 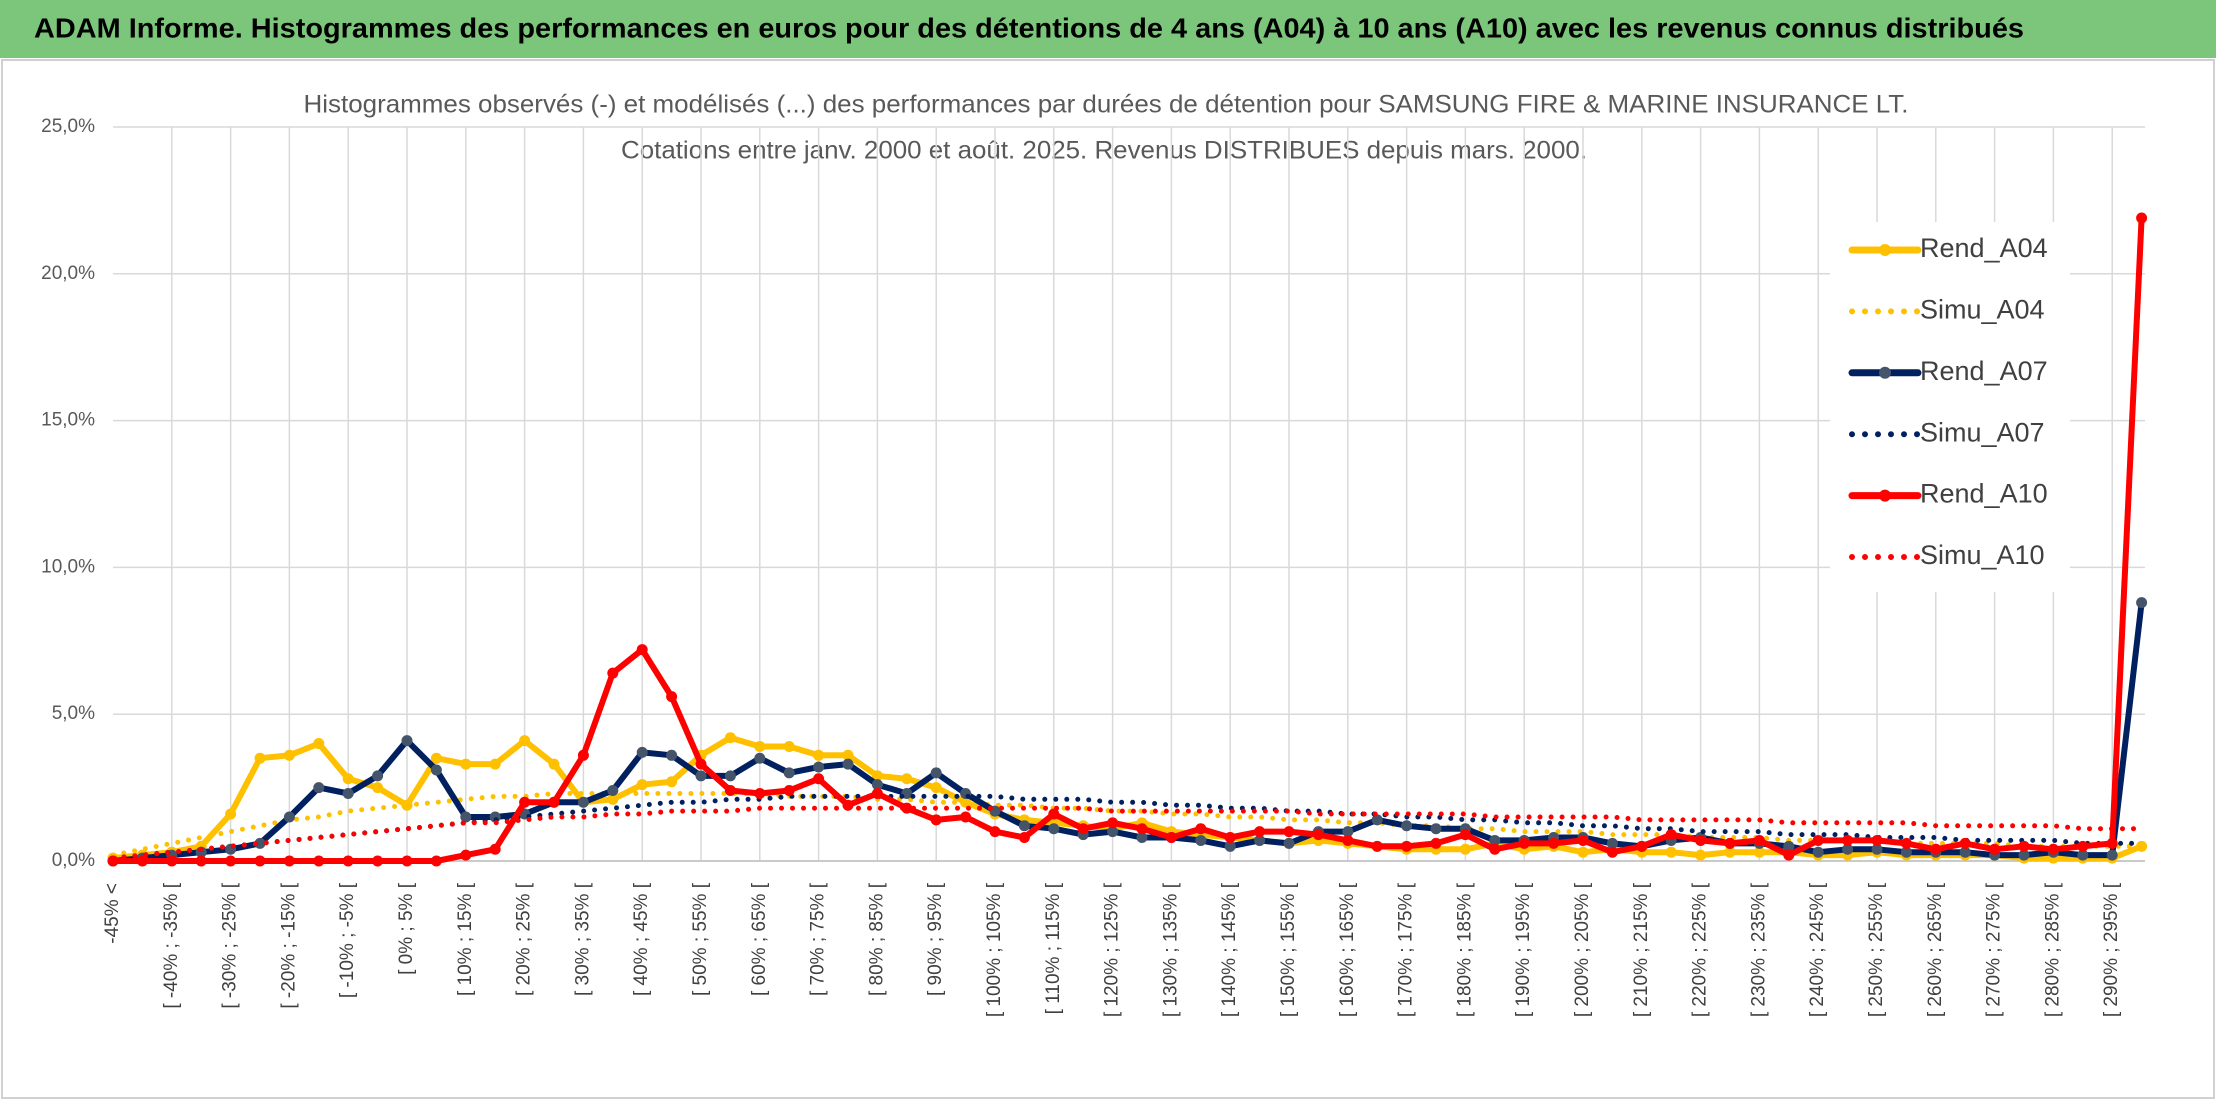 I want to click on legend-label: Simu_A04, so click(x=1982, y=310).